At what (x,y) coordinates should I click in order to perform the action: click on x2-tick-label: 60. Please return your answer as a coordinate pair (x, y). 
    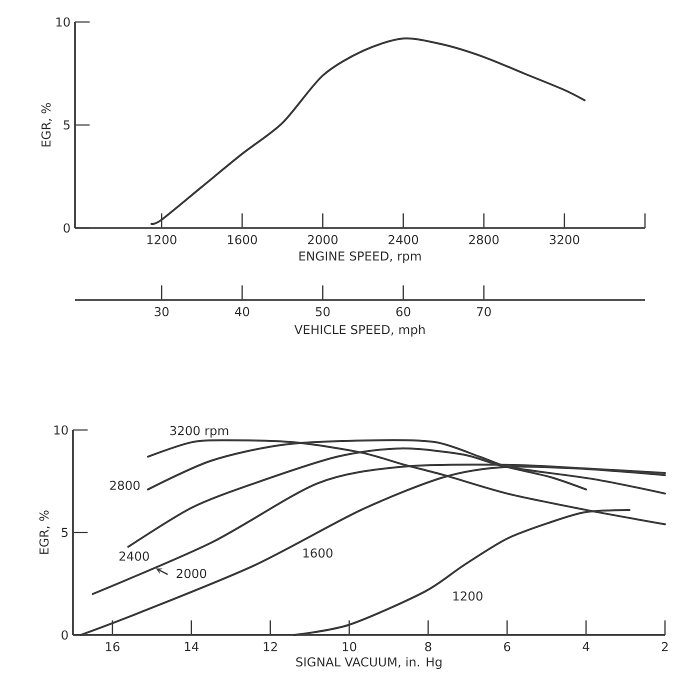
    Looking at the image, I should click on (403, 311).